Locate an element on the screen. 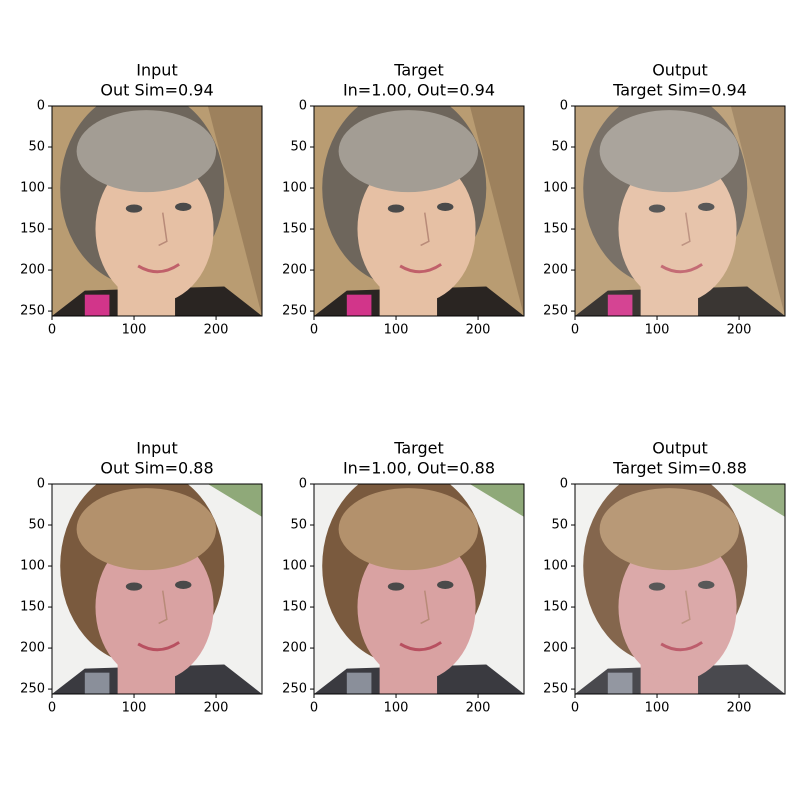 The image size is (800, 800). panel-title: Target is located at coordinates (418, 70).